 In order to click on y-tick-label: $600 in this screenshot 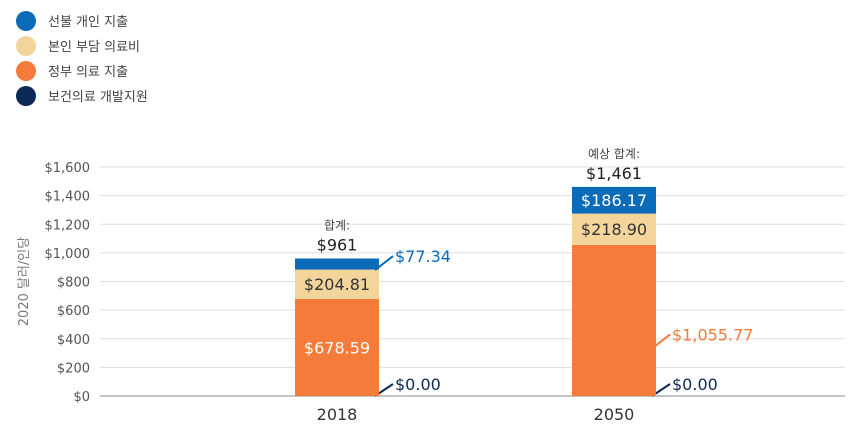, I will do `click(73, 311)`.